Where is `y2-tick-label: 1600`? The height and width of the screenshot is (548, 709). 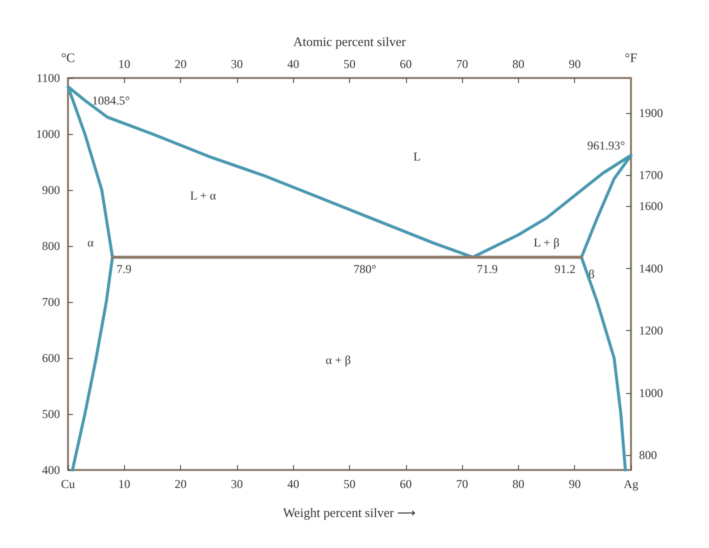
y2-tick-label: 1600 is located at coordinates (651, 206).